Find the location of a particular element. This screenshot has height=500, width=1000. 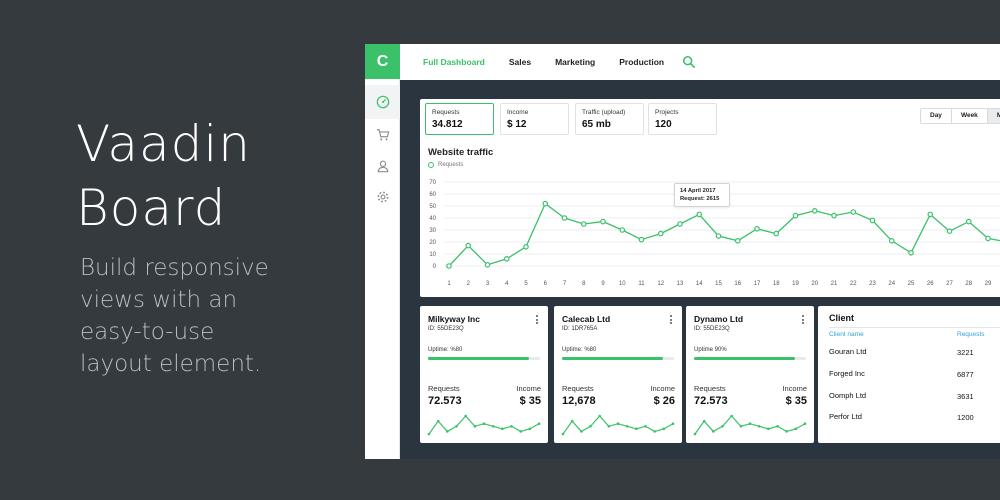

range-day-button: Day is located at coordinates (936, 116).